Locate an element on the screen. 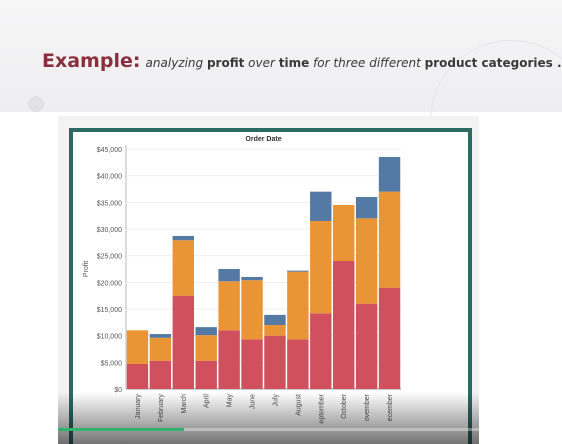 Image resolution: width=562 pixels, height=444 pixels. x-tick-label: July is located at coordinates (275, 400).